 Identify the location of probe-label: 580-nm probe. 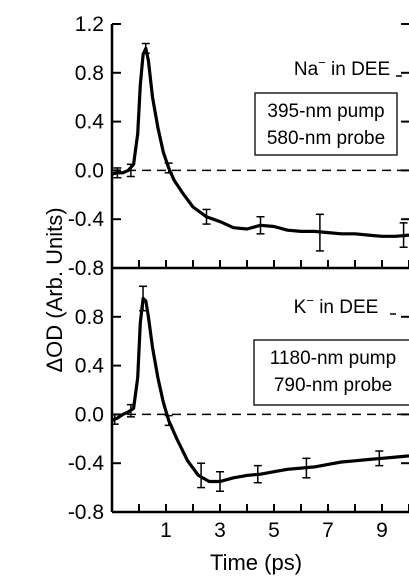
(326, 138).